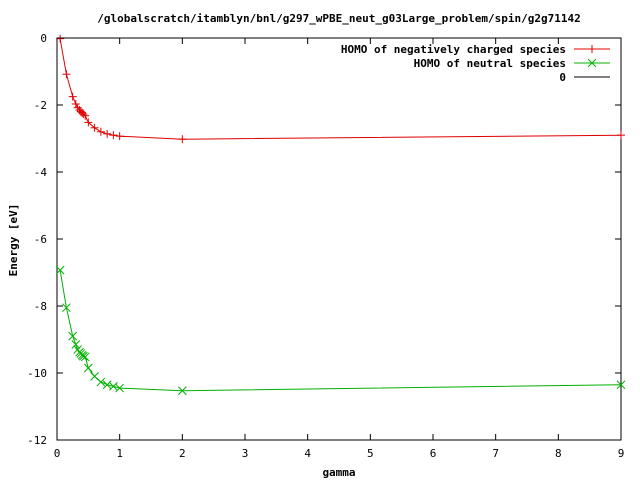 The image size is (640, 480). Describe the element at coordinates (245, 453) in the screenshot. I see `x-tick-label: 3` at that location.